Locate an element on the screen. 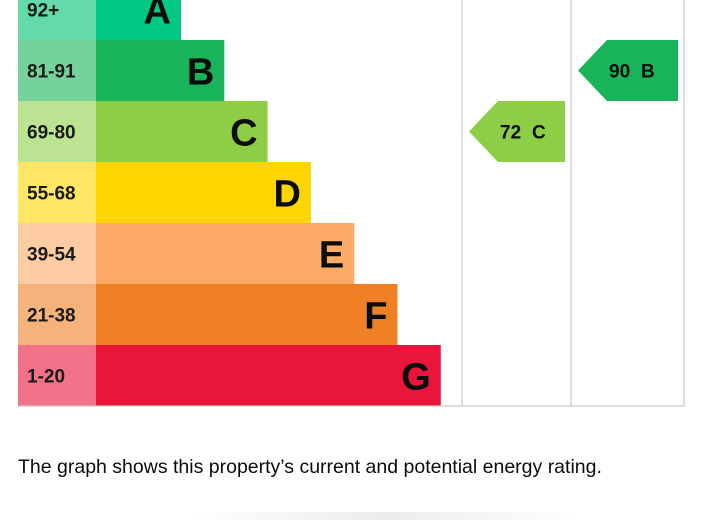  band-letter: B is located at coordinates (200, 73).